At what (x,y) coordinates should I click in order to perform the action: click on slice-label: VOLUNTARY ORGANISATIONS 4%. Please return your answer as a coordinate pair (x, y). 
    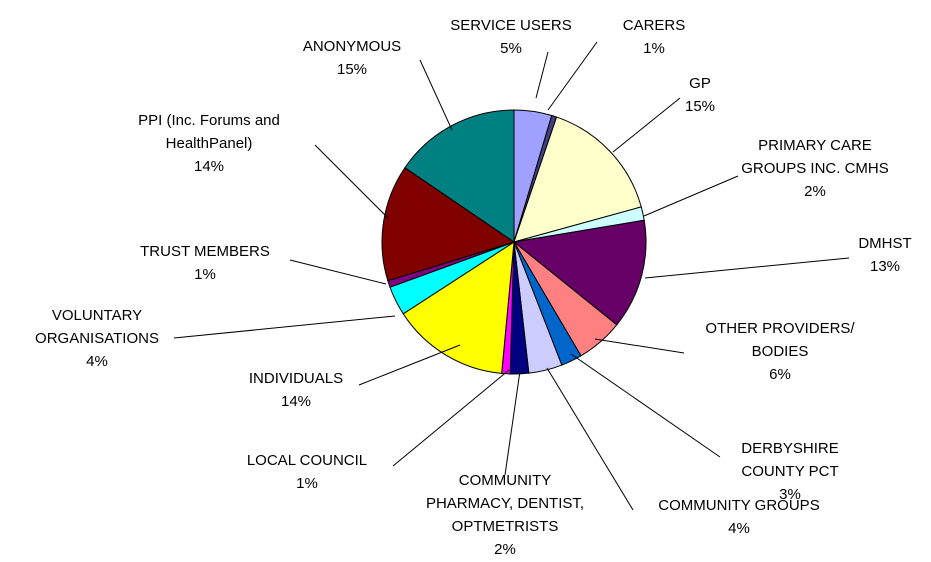
    Looking at the image, I should click on (97, 338).